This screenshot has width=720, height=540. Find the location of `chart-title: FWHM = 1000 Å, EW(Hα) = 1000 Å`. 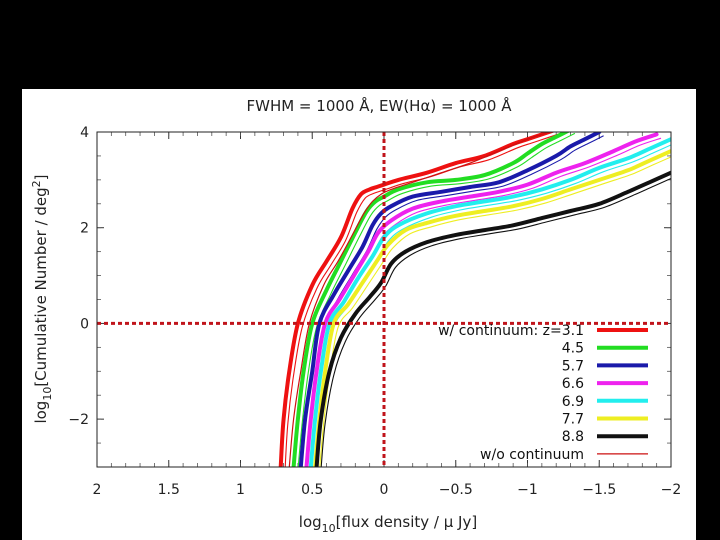

chart-title: FWHM = 1000 Å, EW(Hα) = 1000 Å is located at coordinates (379, 105).